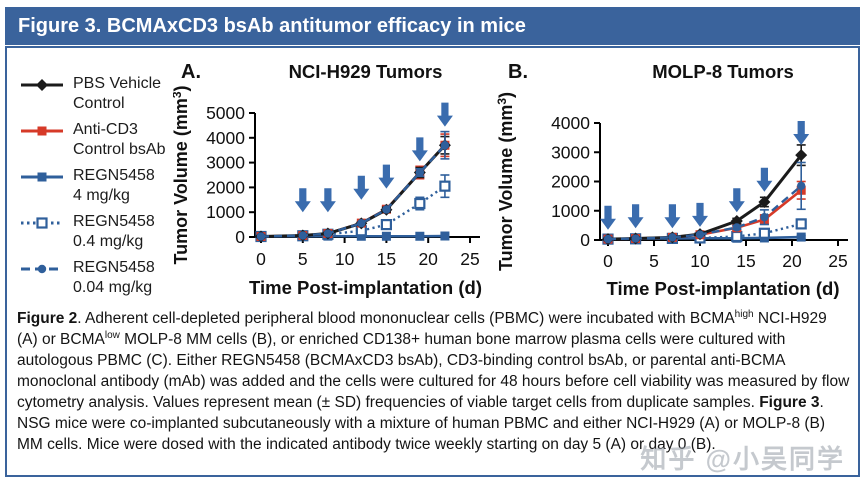  What do you see at coordinates (366, 71) in the screenshot?
I see `chart-title: NCI-H929 Tumors` at bounding box center [366, 71].